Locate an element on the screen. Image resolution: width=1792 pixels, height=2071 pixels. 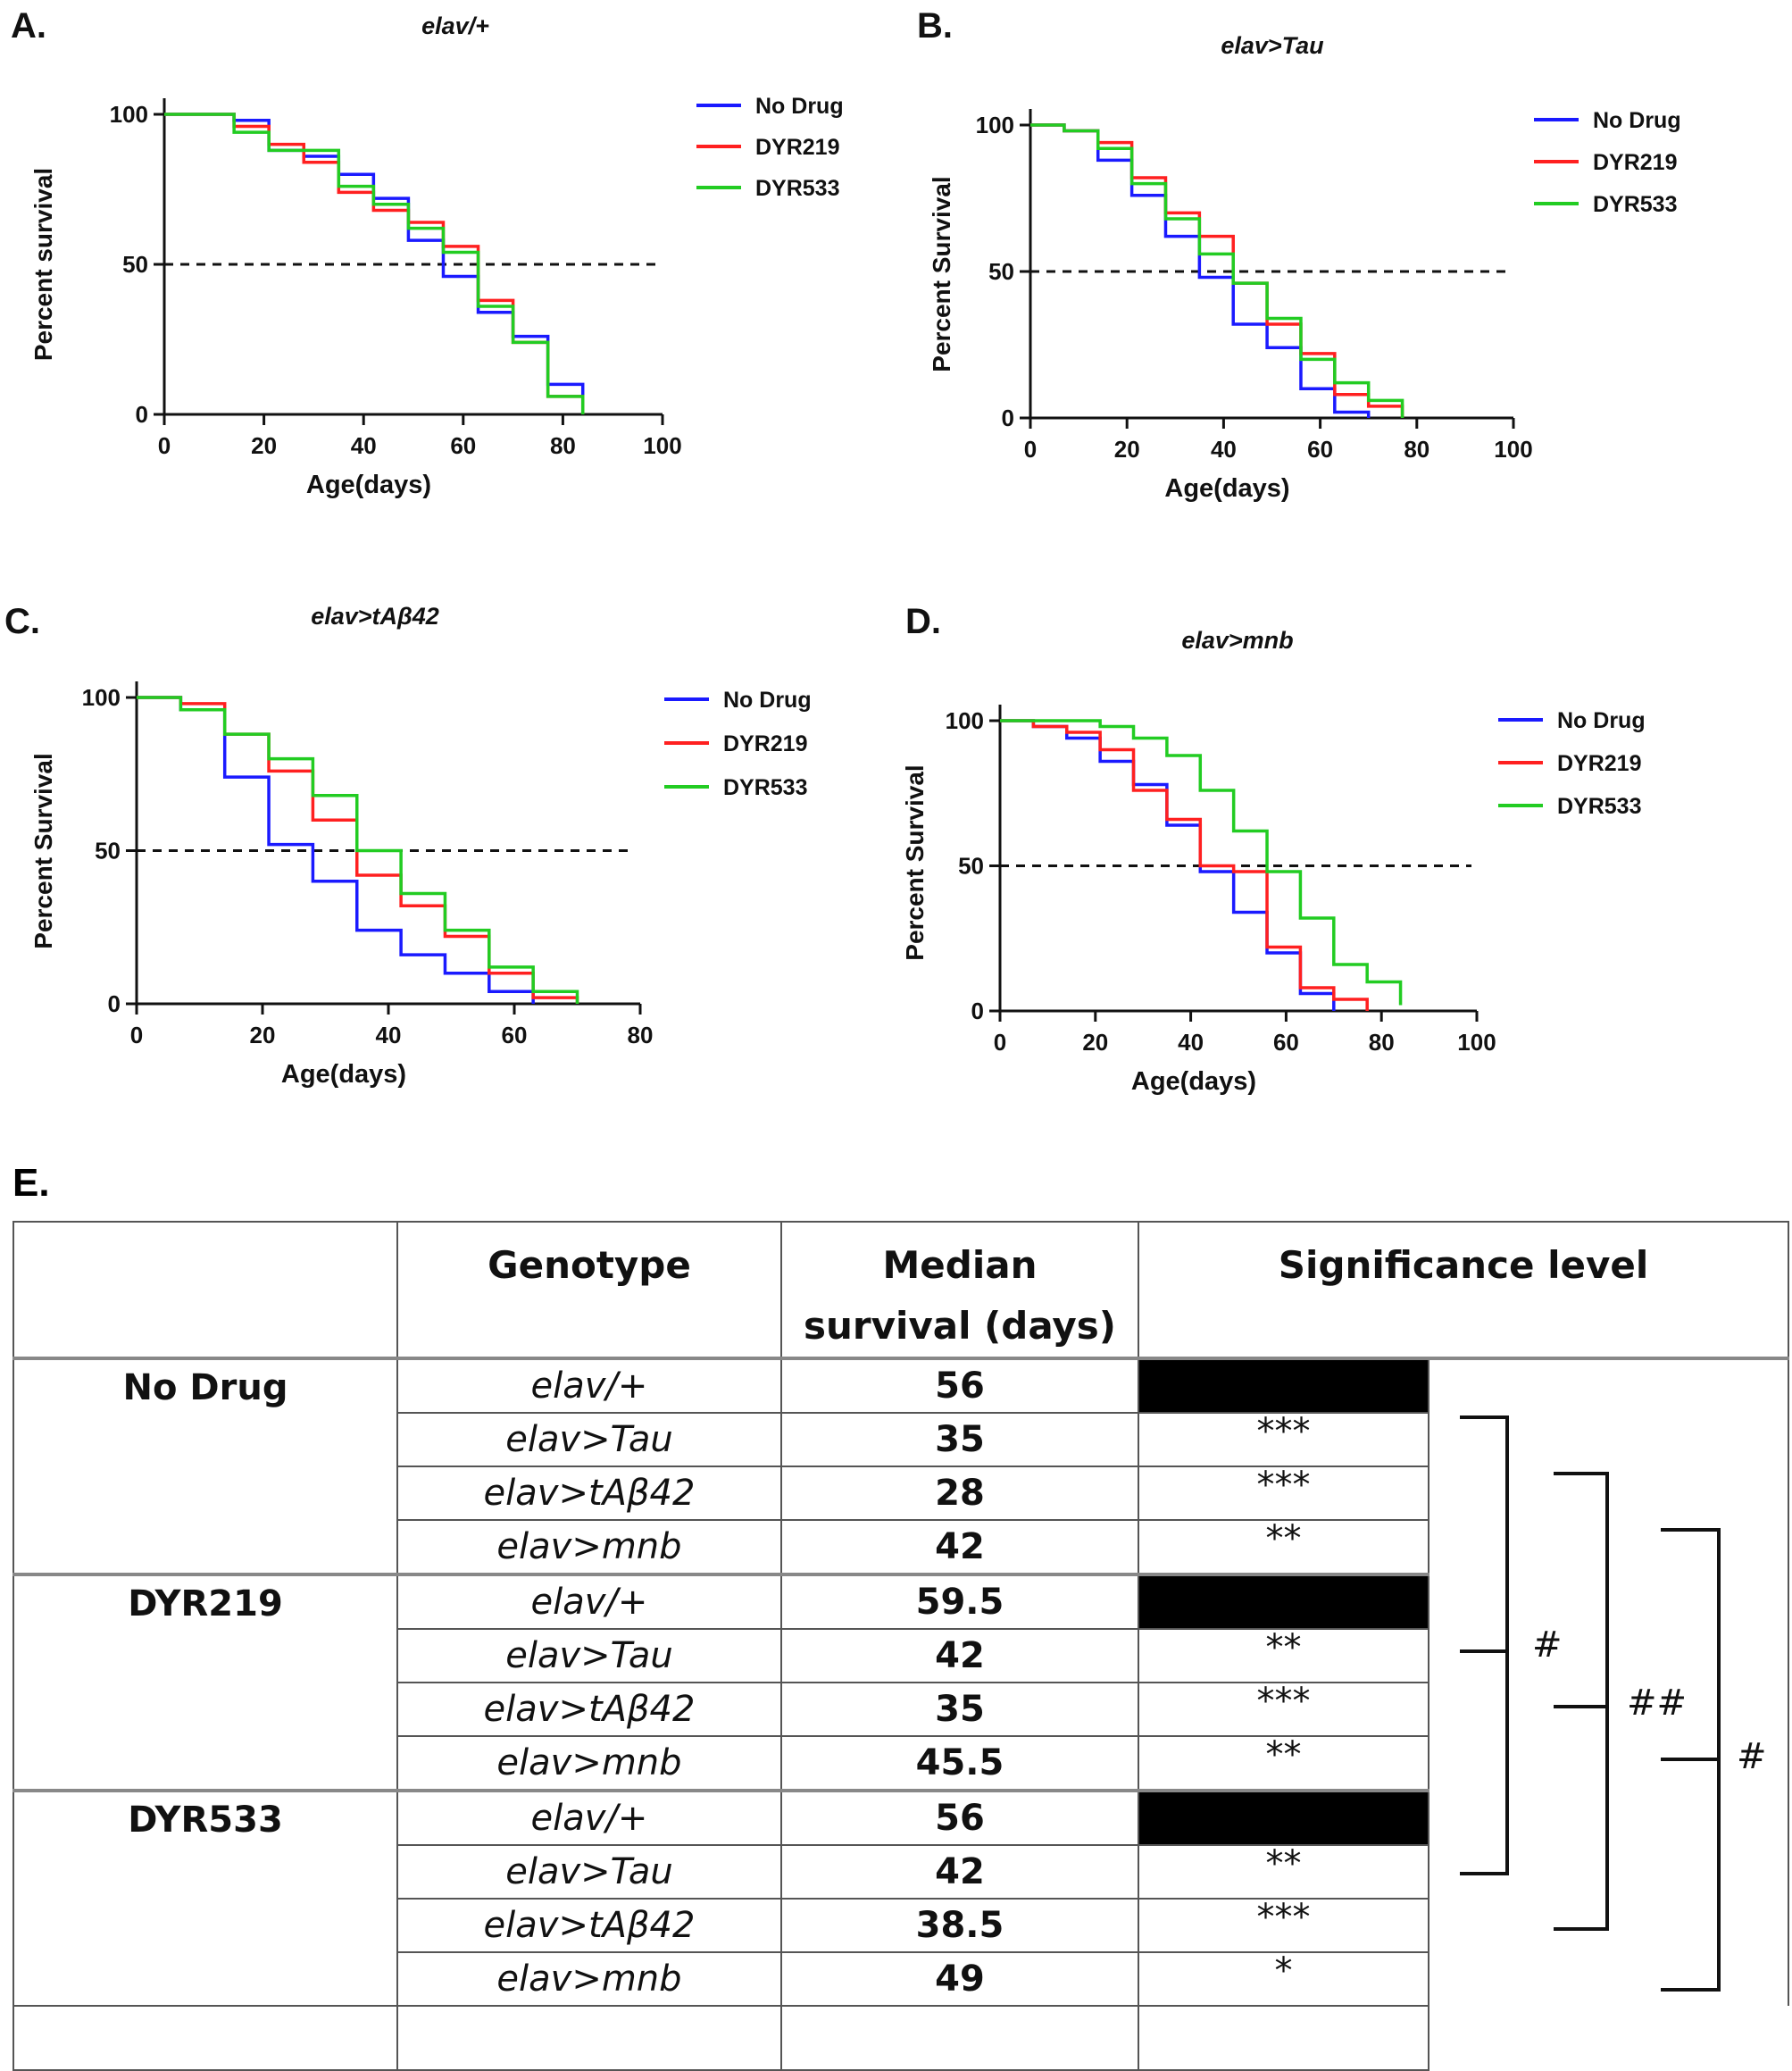
table-row: elav>tAβ42 38.5 *** is located at coordinates (901, 1926).